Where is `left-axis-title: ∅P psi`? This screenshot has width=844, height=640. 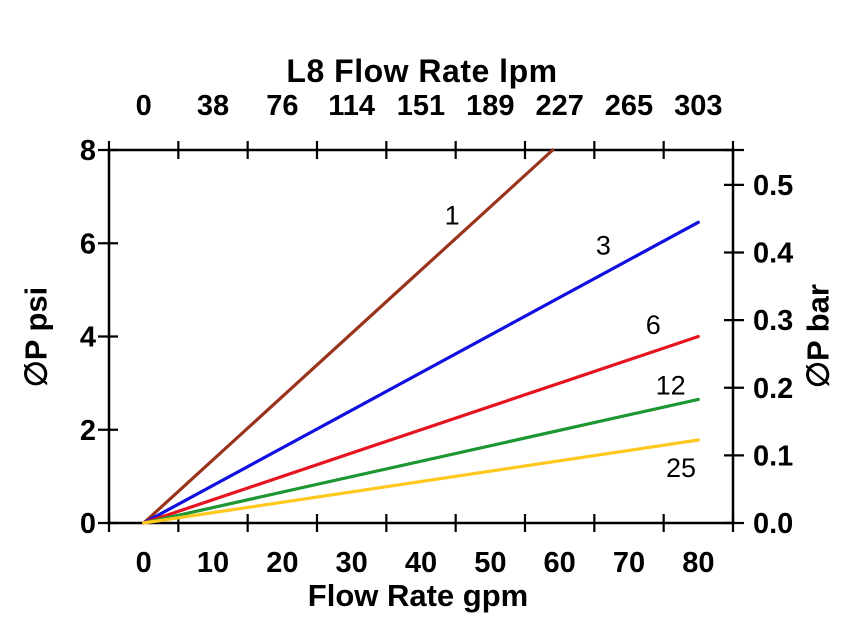 left-axis-title: ∅P psi is located at coordinates (36, 337).